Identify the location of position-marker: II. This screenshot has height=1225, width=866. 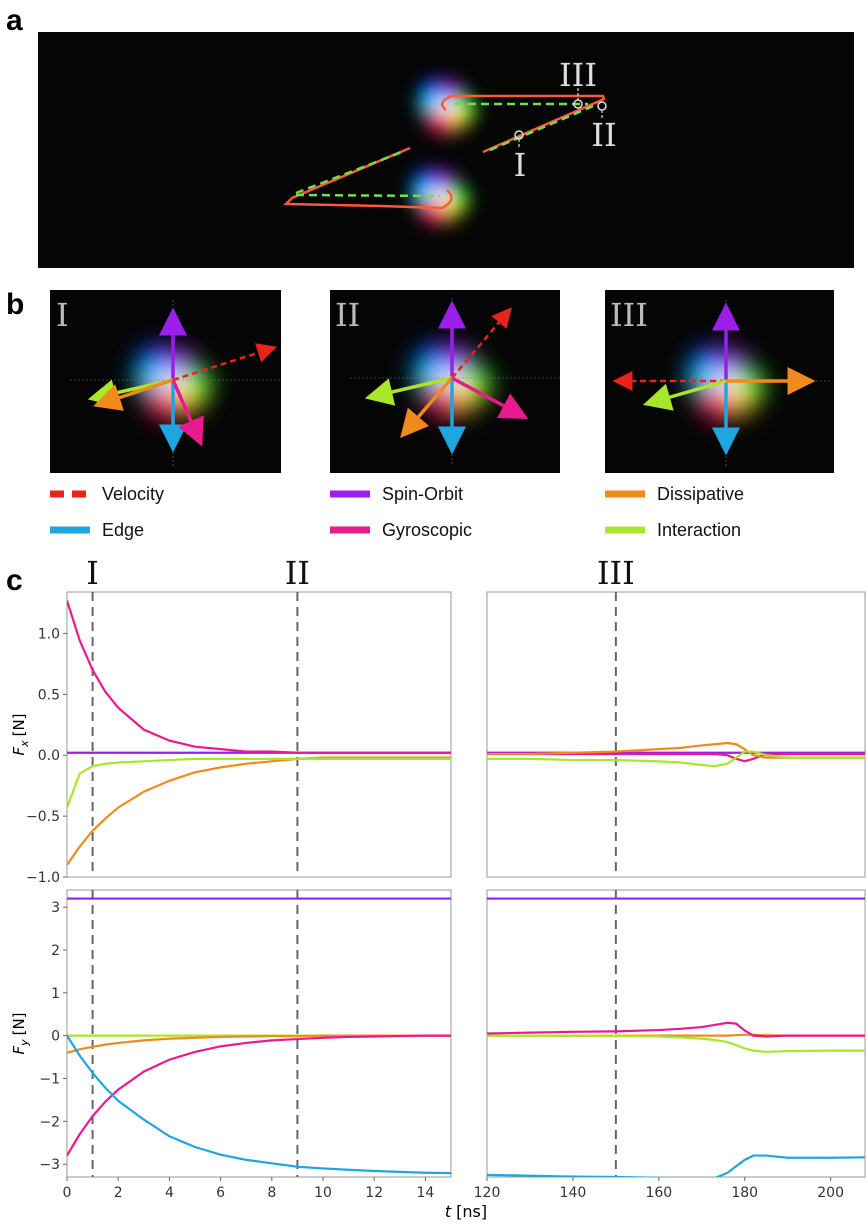
(603, 135).